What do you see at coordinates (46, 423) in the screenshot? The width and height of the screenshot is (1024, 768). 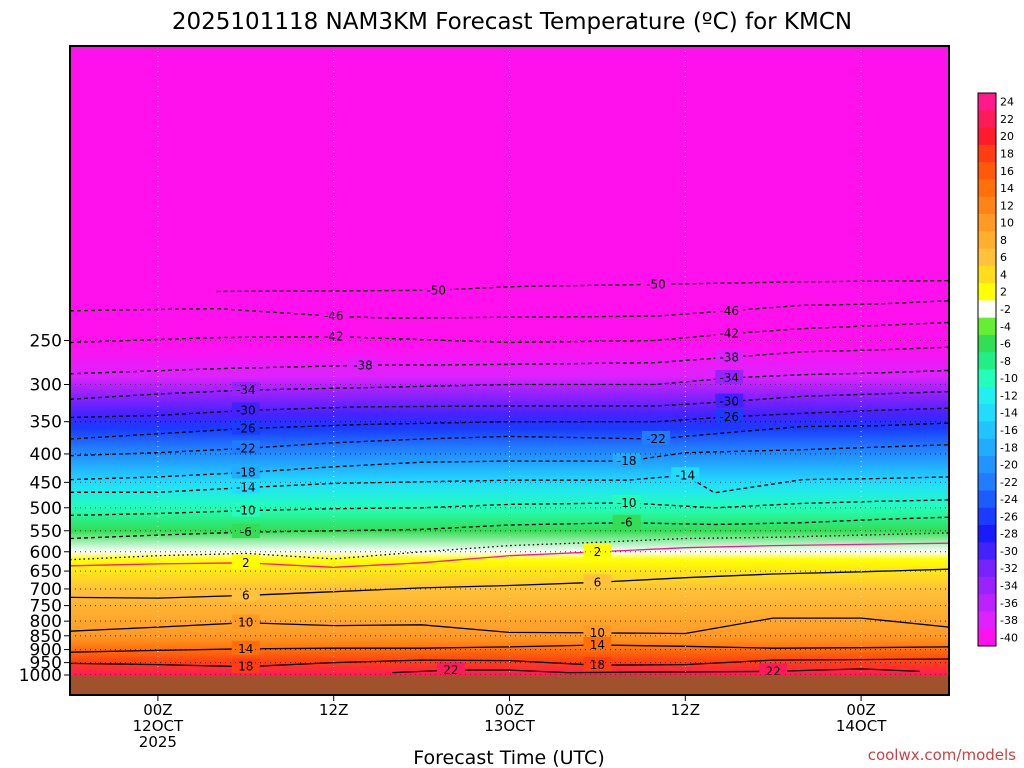 I see `y-tick-label: 350` at bounding box center [46, 423].